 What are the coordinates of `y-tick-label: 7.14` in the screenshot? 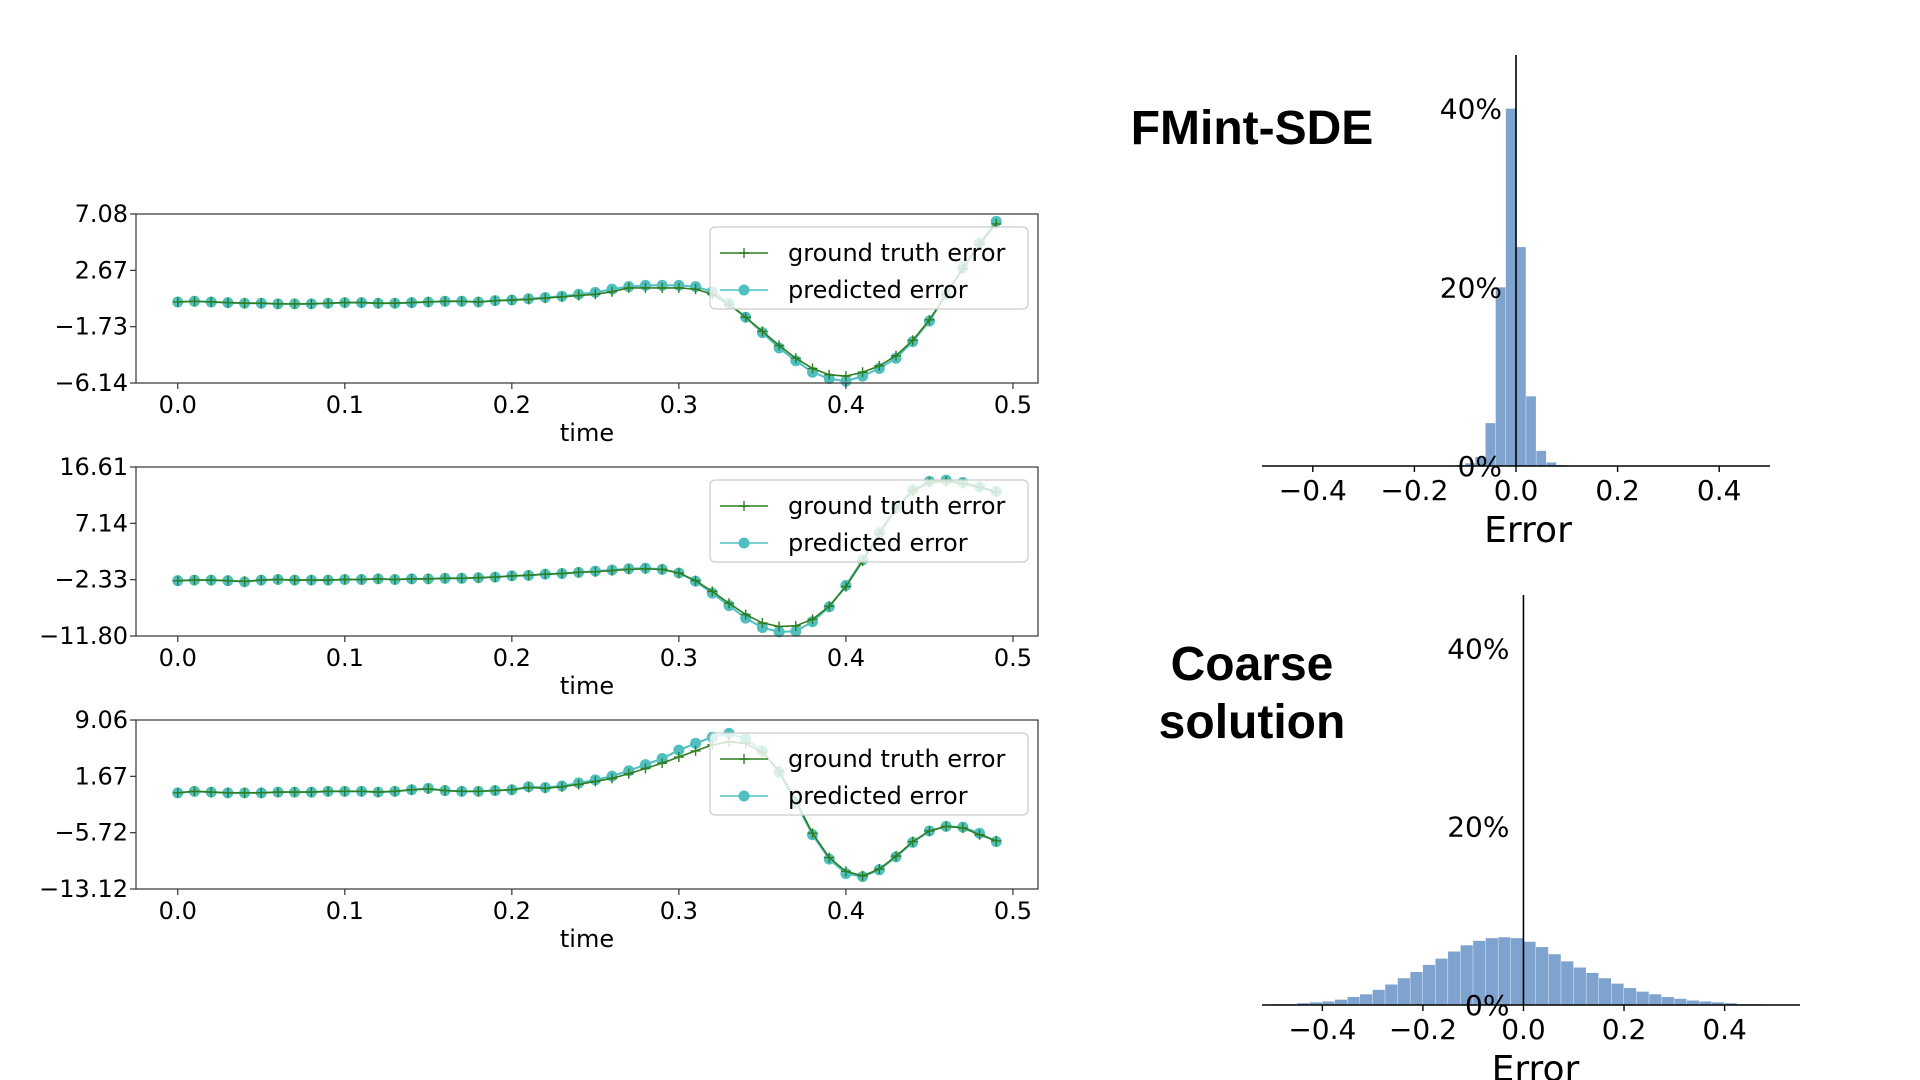 It's located at (101, 523).